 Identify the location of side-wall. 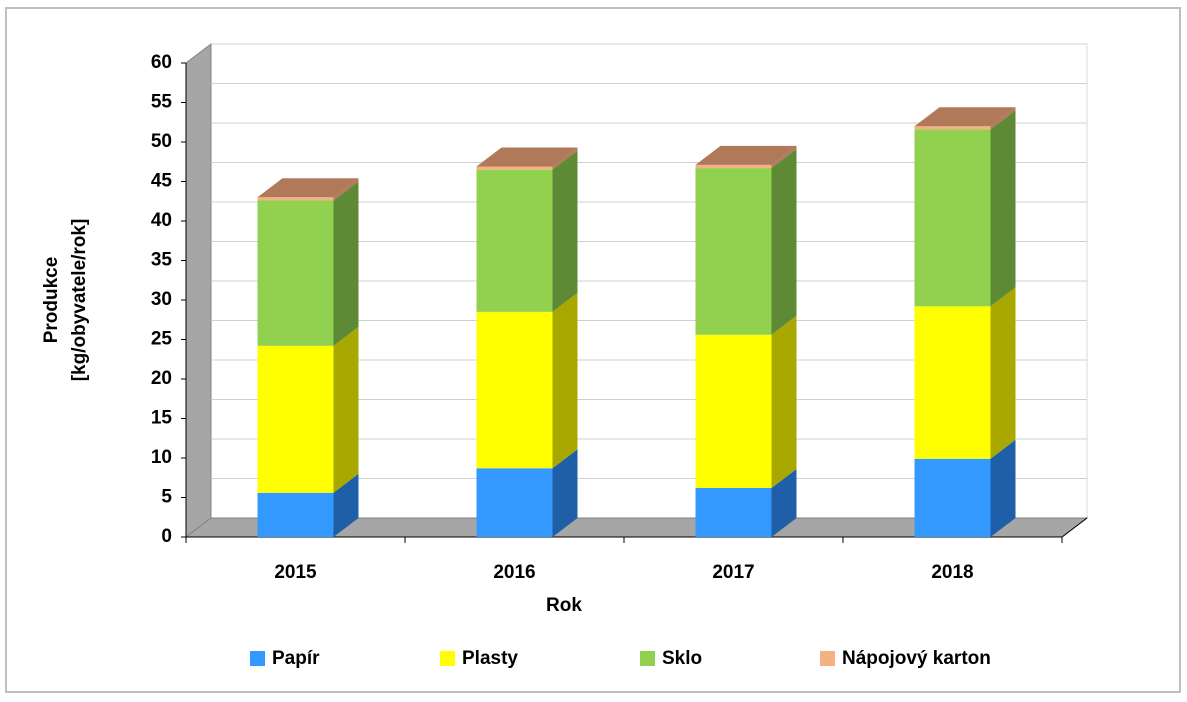
(198, 290).